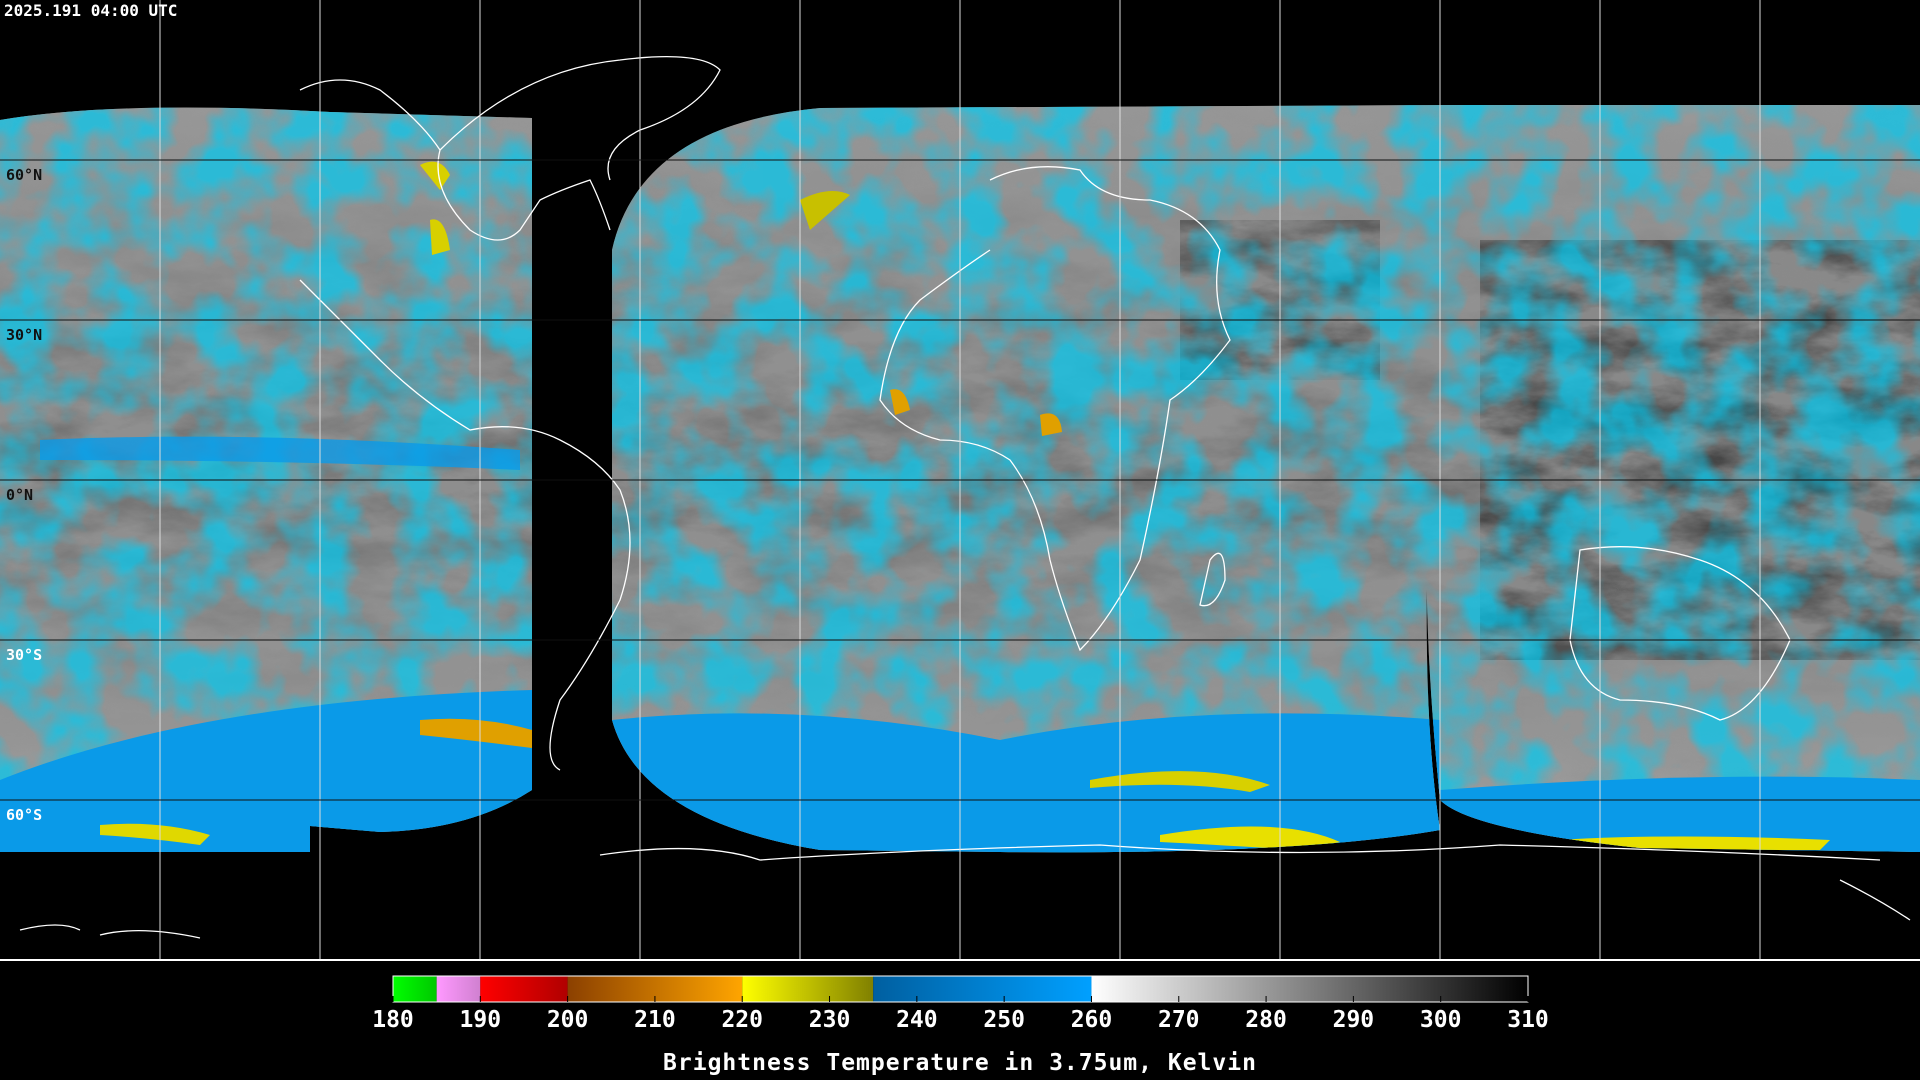 The height and width of the screenshot is (1080, 1920). Describe the element at coordinates (568, 1020) in the screenshot. I see `colorbar-tick-label: 200` at that location.